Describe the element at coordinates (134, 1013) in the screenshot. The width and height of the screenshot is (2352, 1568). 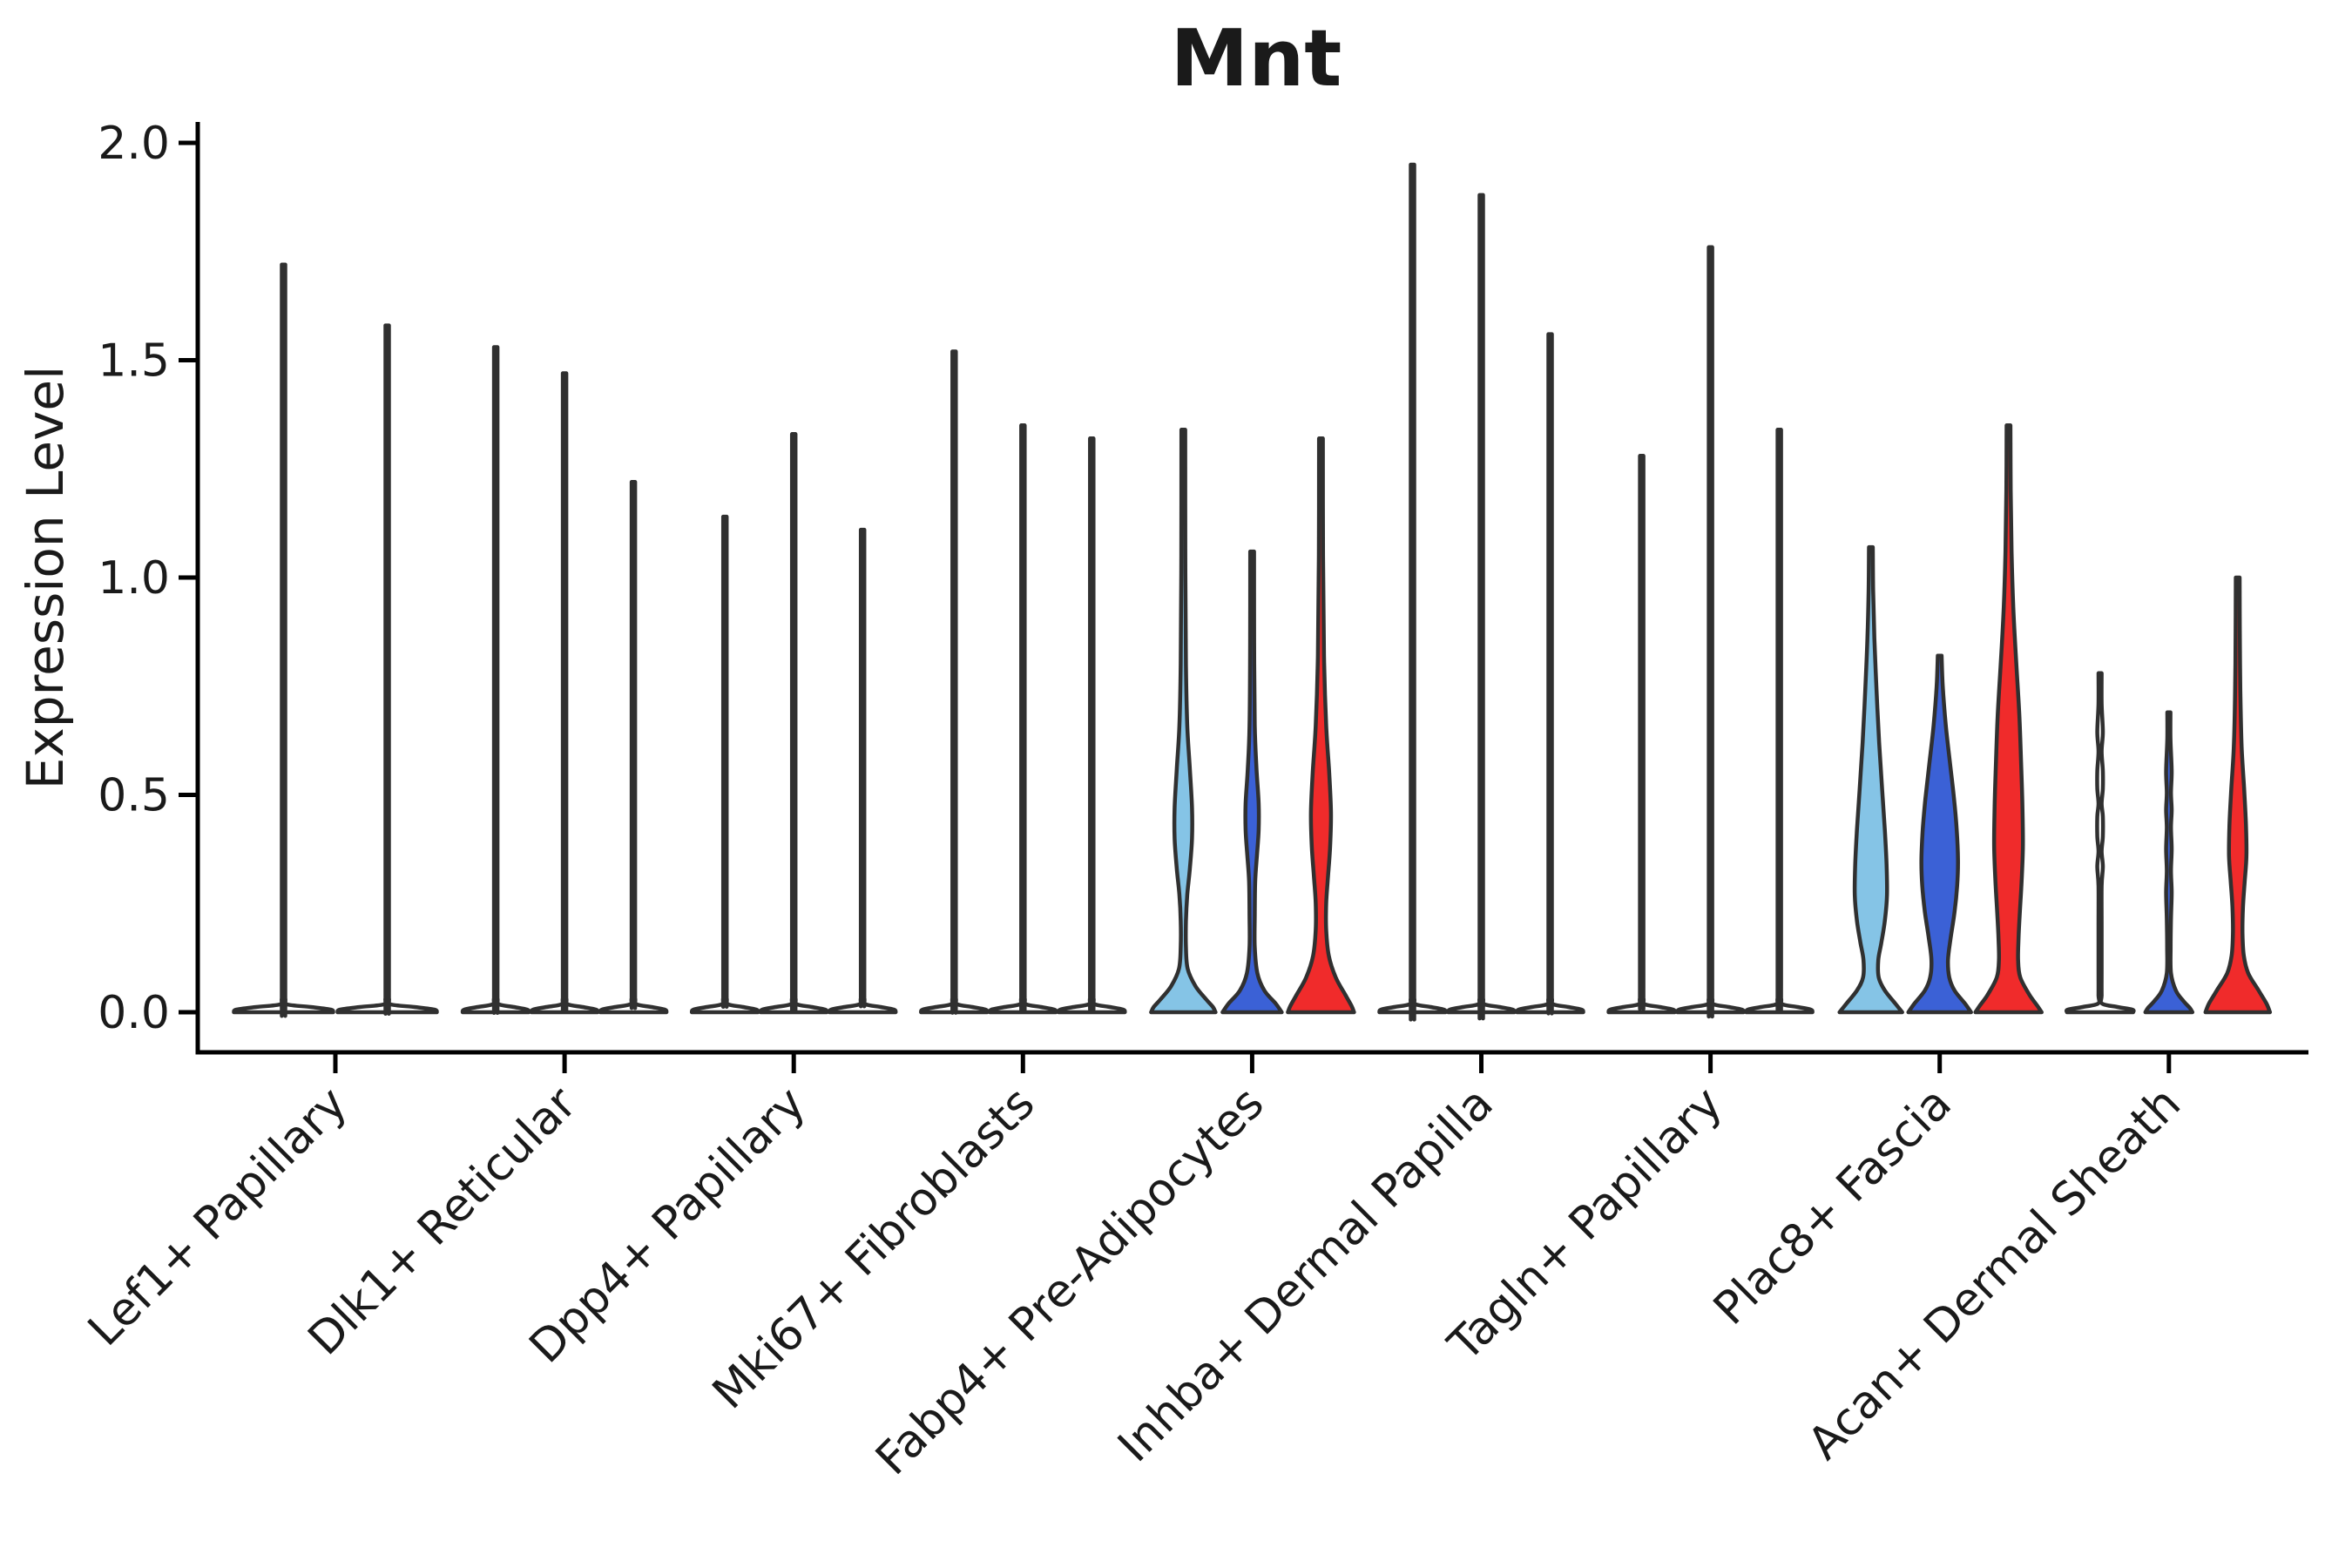
I see `y-tick-label: 0.0` at that location.